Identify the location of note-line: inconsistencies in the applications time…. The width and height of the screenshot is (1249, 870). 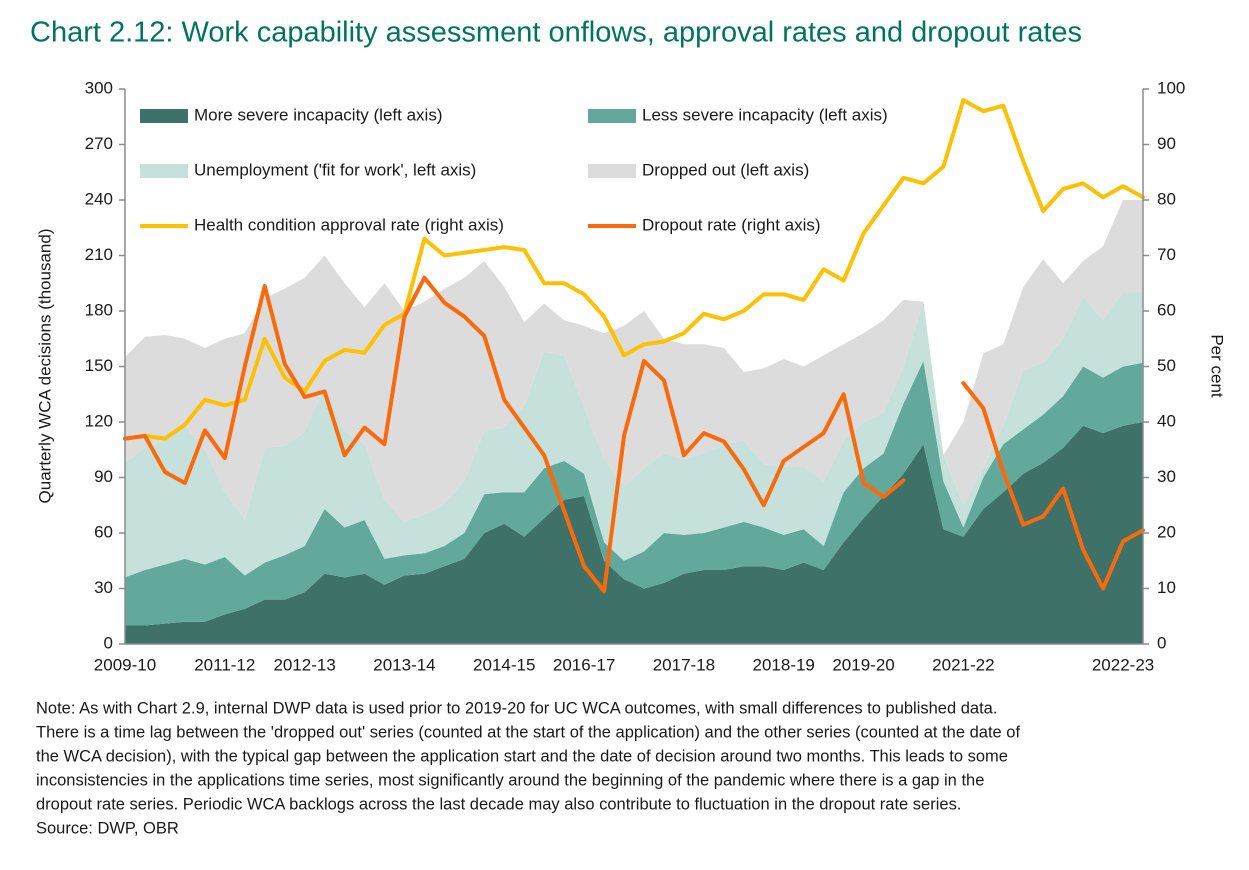
(510, 780).